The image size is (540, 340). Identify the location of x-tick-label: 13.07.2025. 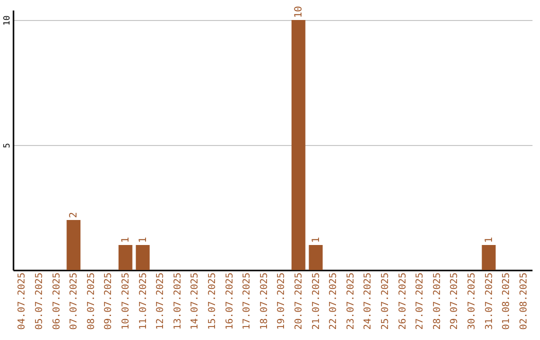
(178, 301).